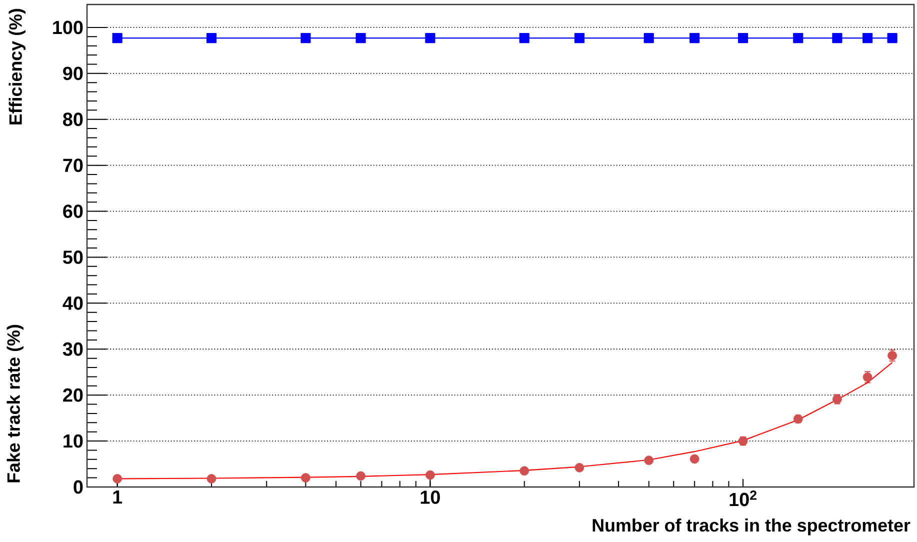 The image size is (917, 542). I want to click on y-tick-label: 90, so click(73, 73).